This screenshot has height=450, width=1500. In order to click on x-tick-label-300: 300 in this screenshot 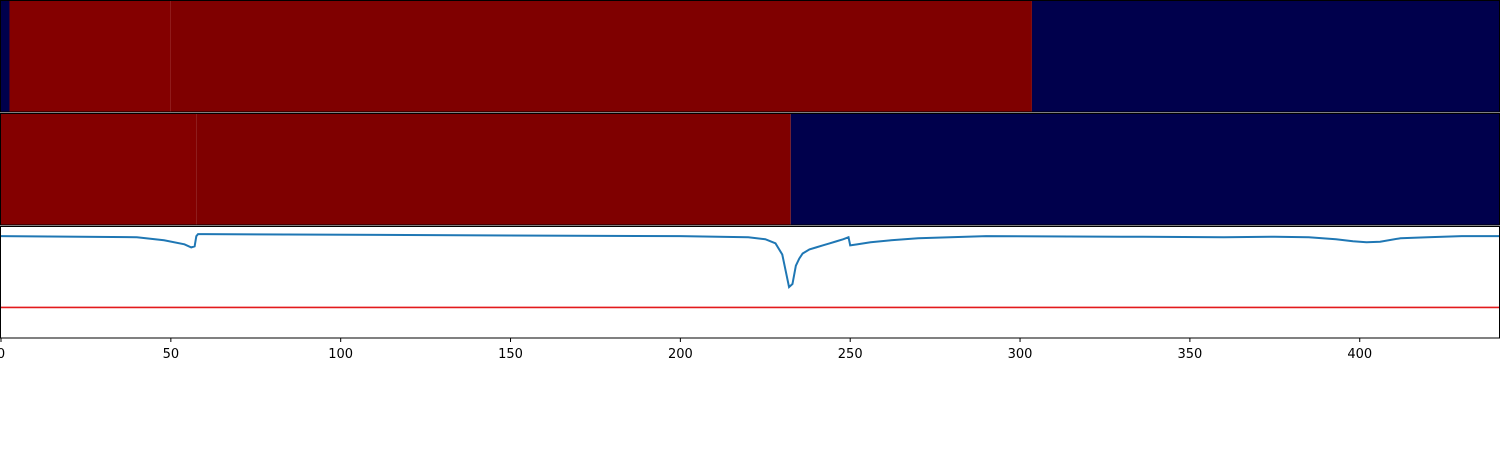, I will do `click(1020, 354)`.